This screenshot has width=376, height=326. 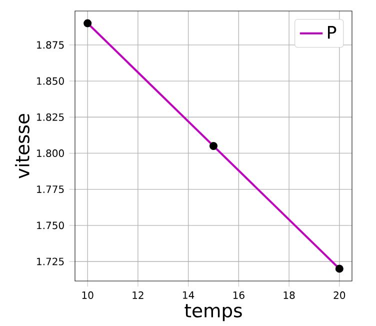 What do you see at coordinates (340, 295) in the screenshot?
I see `x-tick-label: 20` at bounding box center [340, 295].